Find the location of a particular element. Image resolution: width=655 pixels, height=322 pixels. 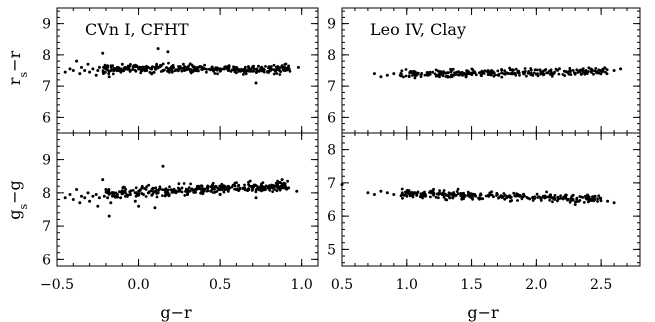

x-tick-label: 0.0 is located at coordinates (138, 285).